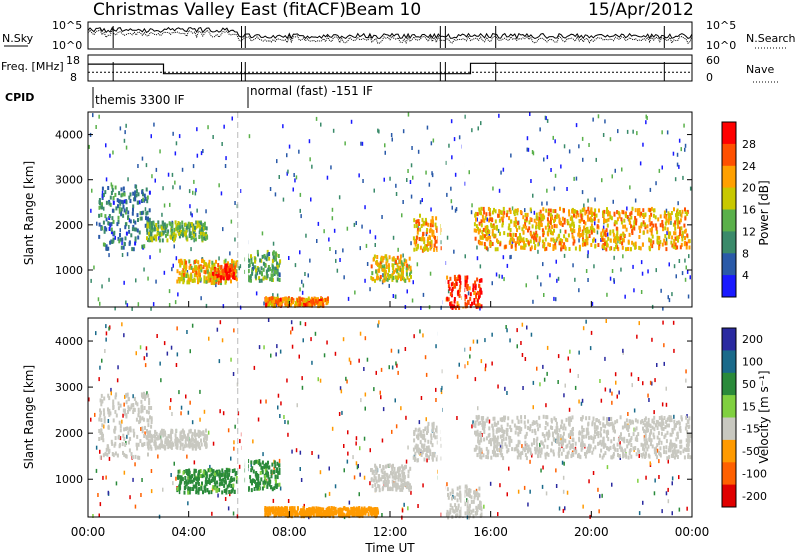 This screenshot has height=554, width=800. I want to click on cpid-label: CPID, so click(19, 97).